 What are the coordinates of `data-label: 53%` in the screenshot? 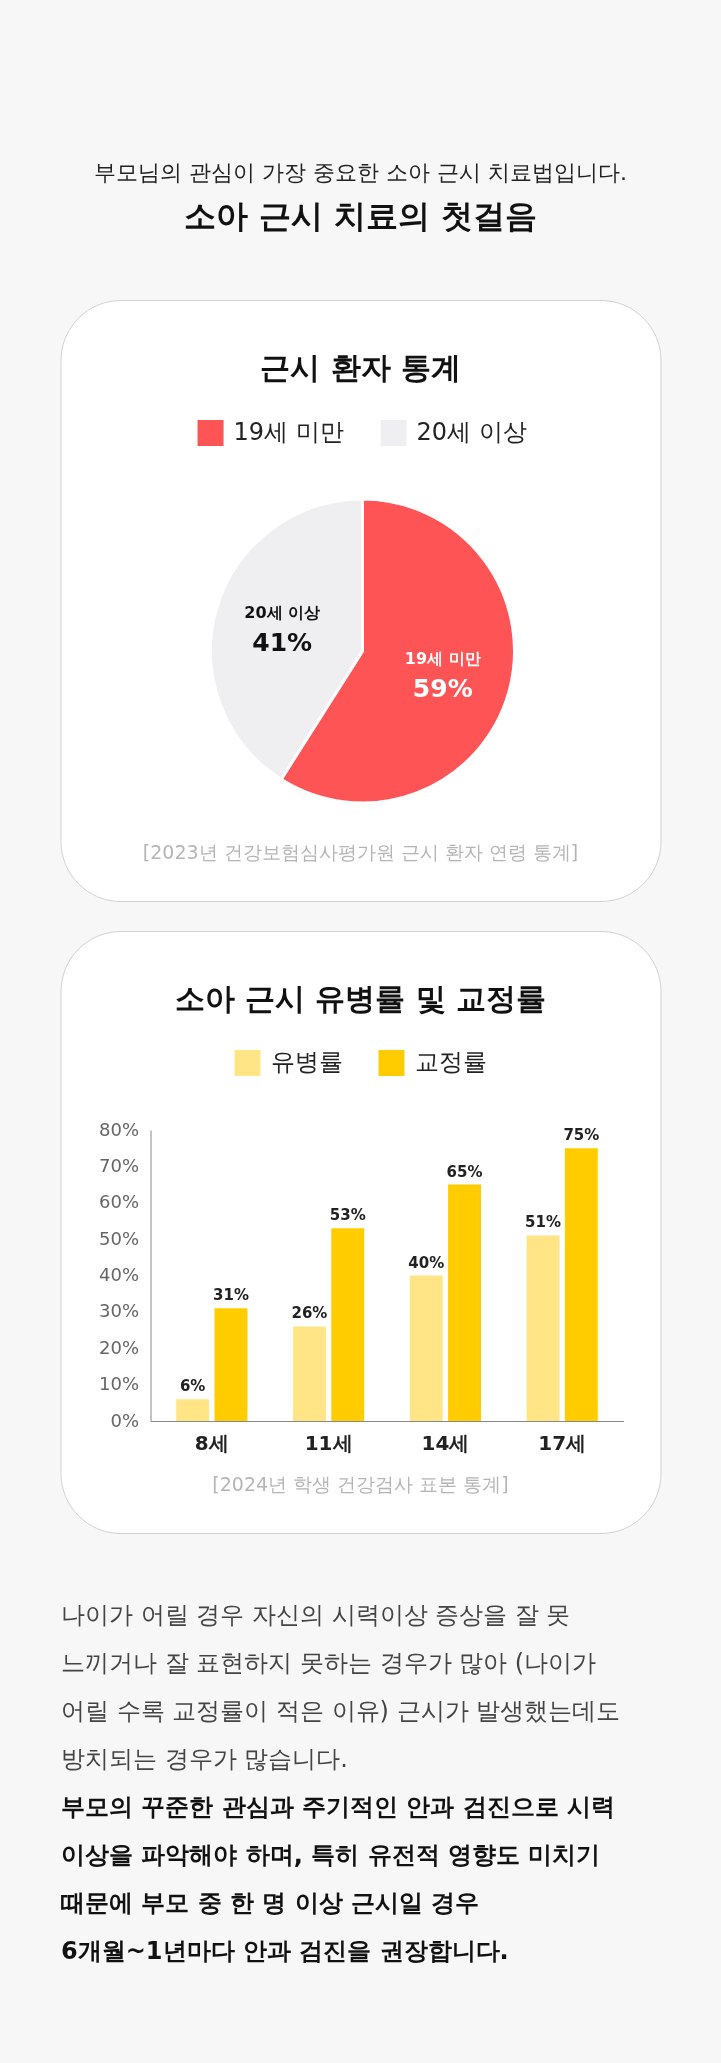 It's located at (347, 1215).